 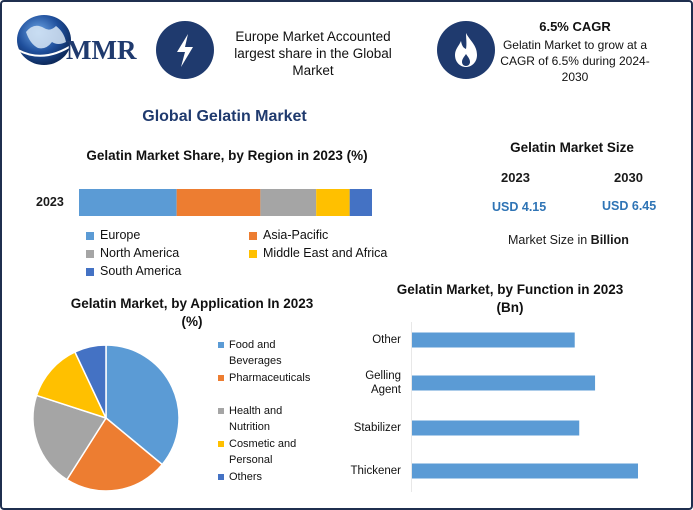 What do you see at coordinates (411, 407) in the screenshot?
I see `function-axis` at bounding box center [411, 407].